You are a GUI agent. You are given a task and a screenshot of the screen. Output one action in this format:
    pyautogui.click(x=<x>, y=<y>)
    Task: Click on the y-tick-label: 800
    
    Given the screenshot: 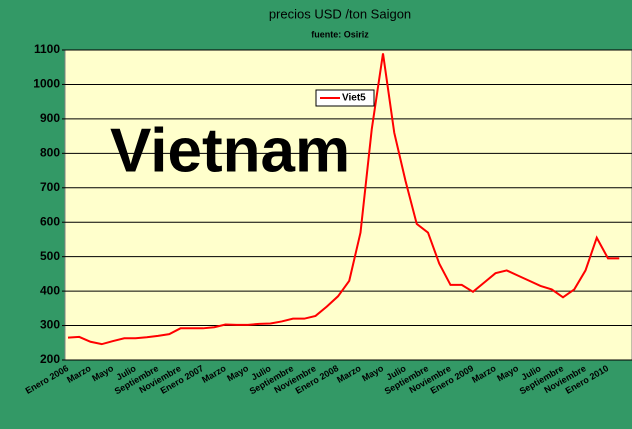 What is the action you would take?
    pyautogui.click(x=50, y=153)
    